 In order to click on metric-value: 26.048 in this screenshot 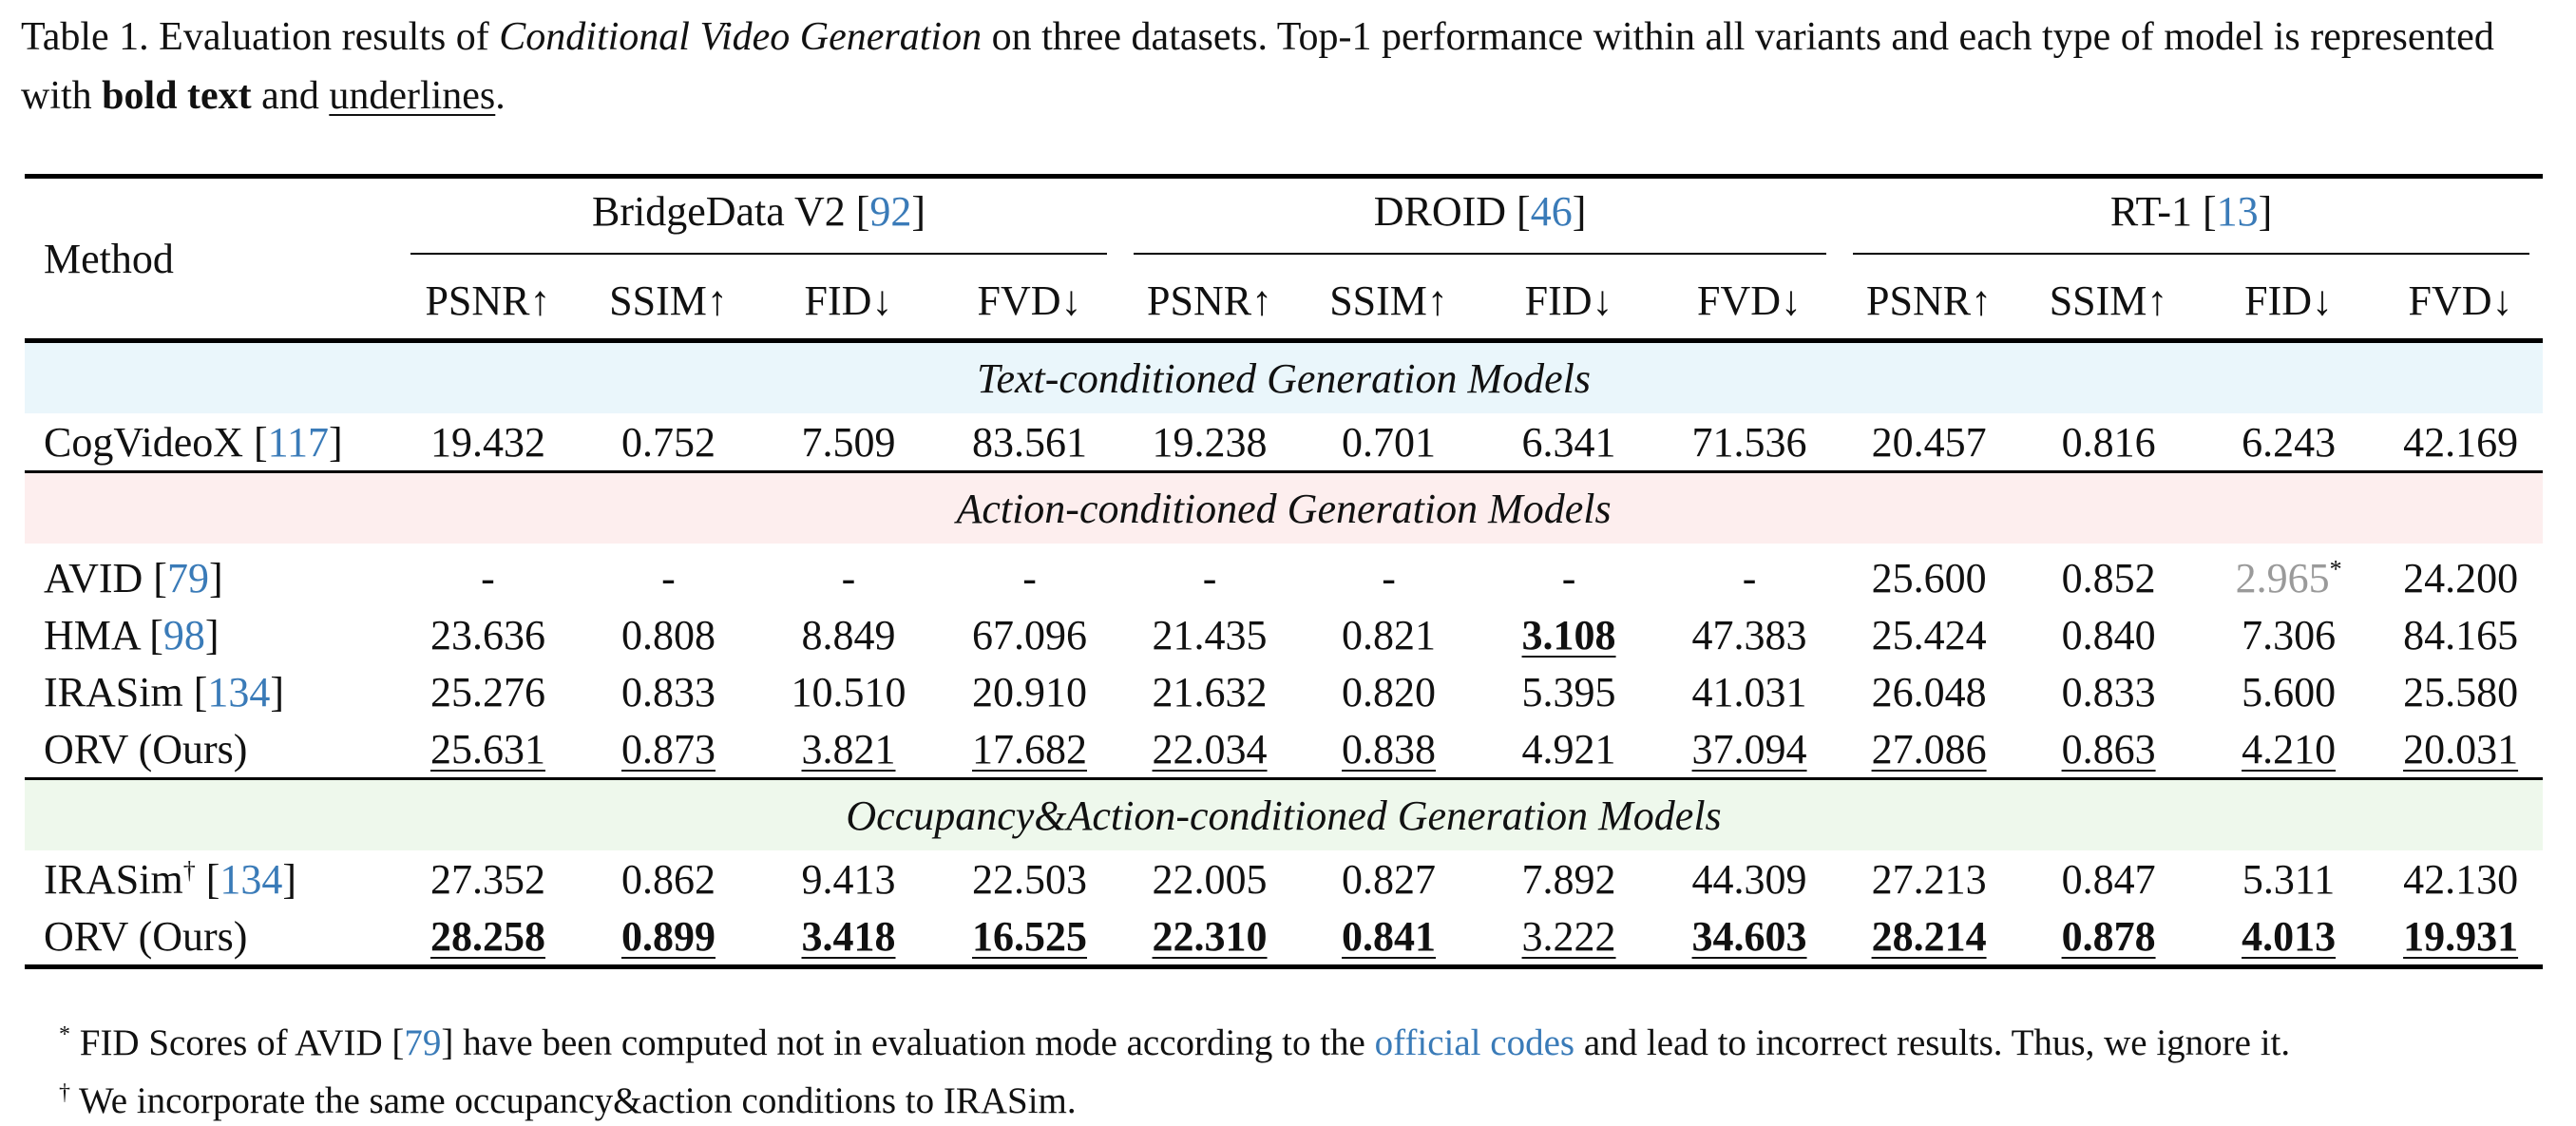, I will do `click(1929, 692)`.